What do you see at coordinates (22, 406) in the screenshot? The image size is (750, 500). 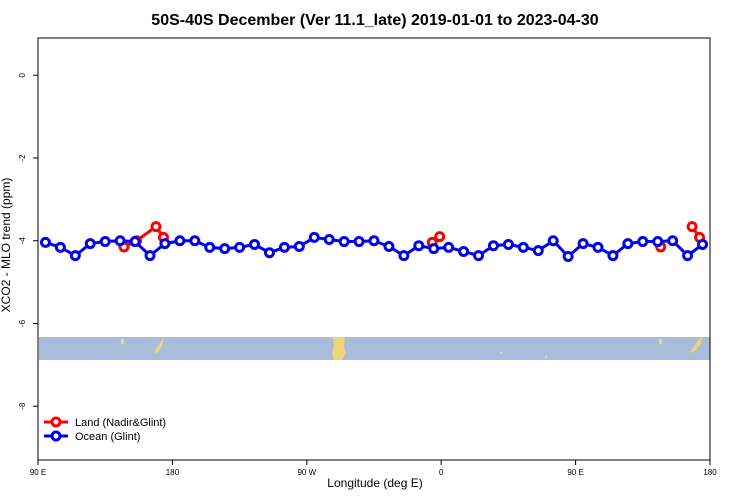 I see `y-tick-label: -8` at bounding box center [22, 406].